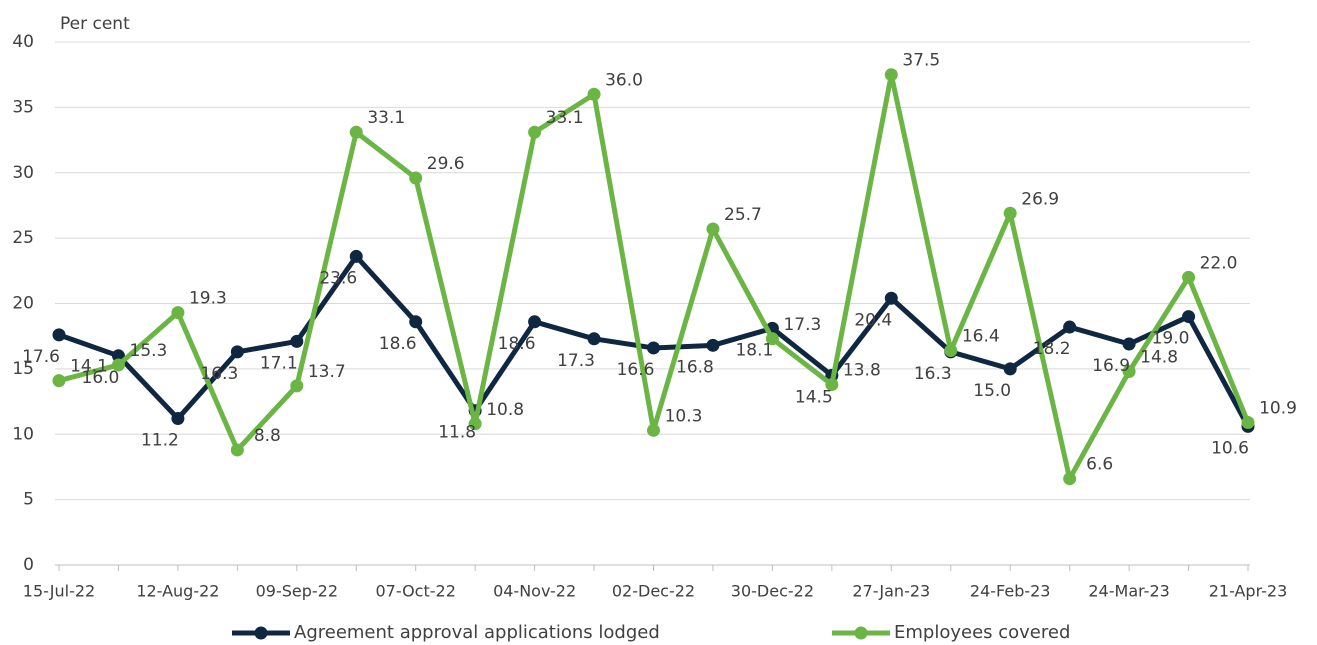 The image size is (1317, 645). What do you see at coordinates (89, 367) in the screenshot?
I see `data-label: 14.1` at bounding box center [89, 367].